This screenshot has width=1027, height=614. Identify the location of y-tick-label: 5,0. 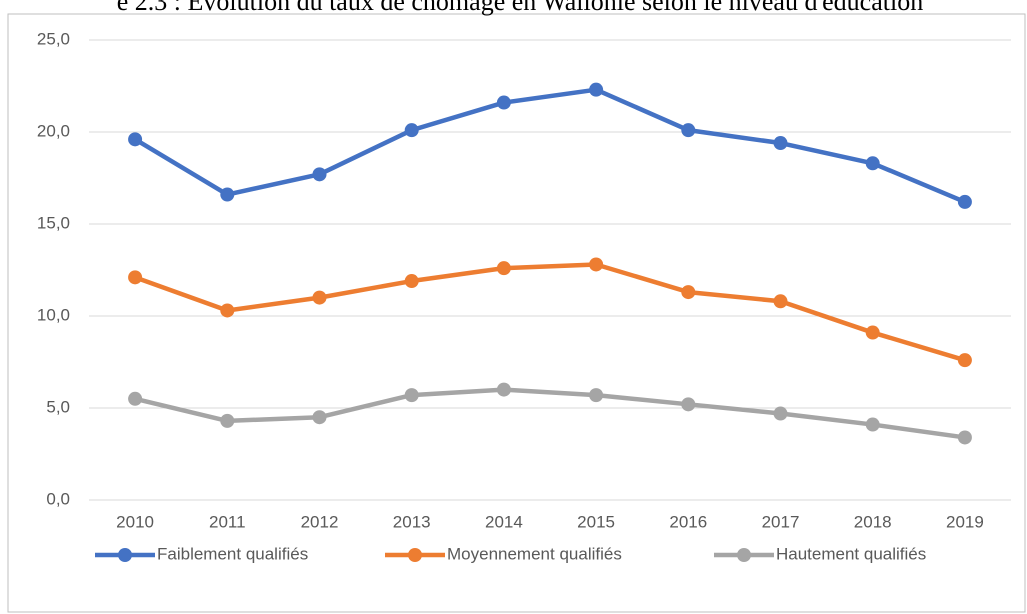
(58, 406).